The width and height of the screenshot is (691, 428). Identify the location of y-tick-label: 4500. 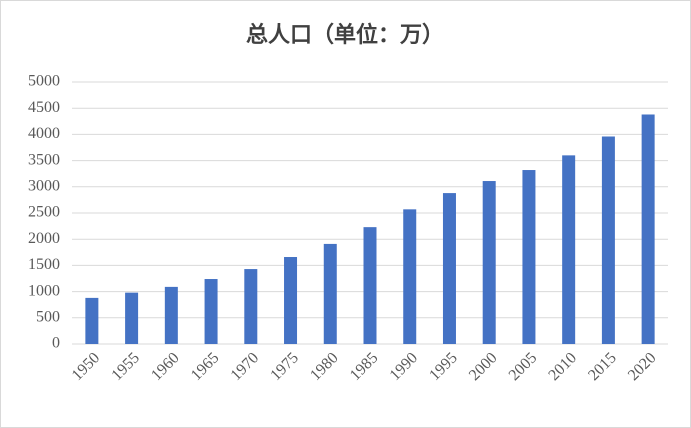
(44, 107).